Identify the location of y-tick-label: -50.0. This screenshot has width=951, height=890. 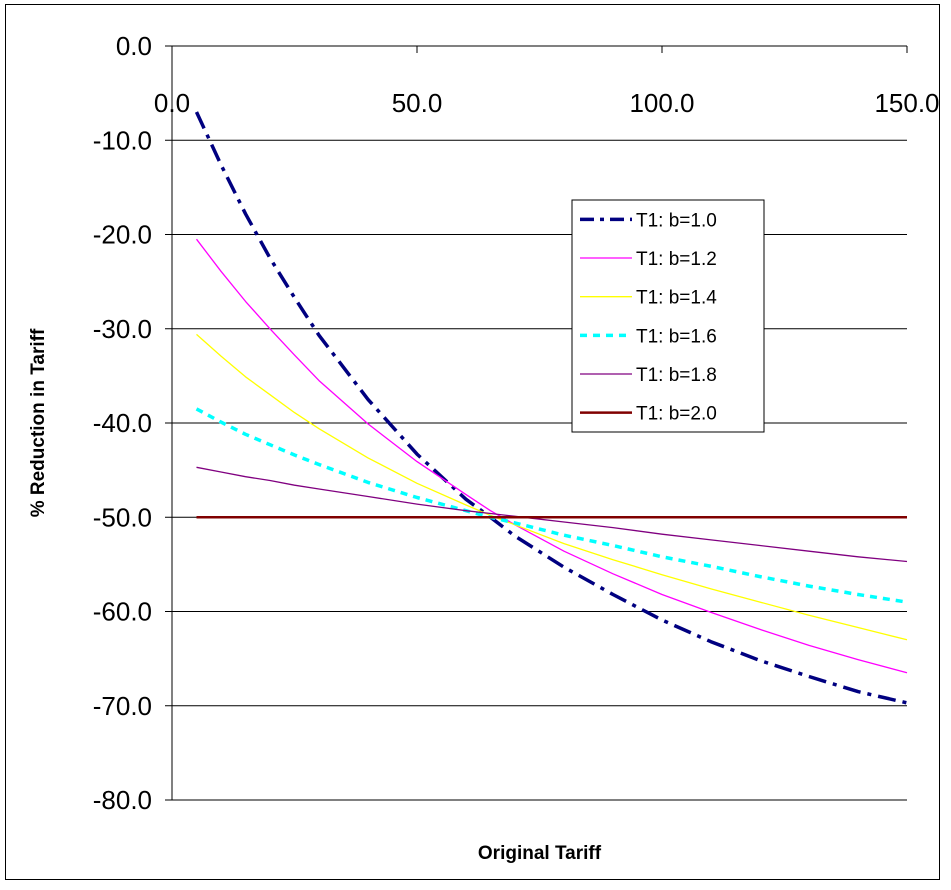
(122, 517).